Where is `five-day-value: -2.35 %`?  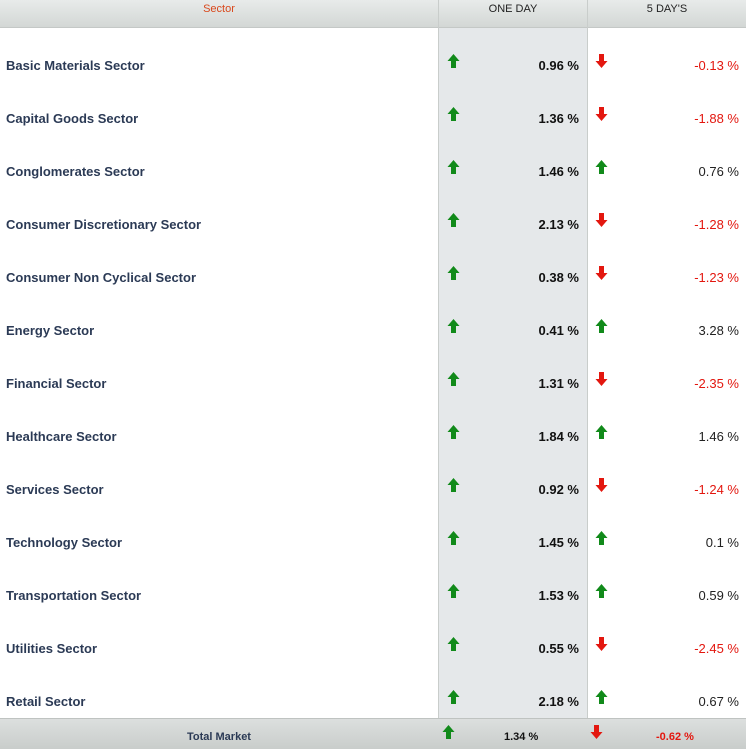
five-day-value: -2.35 % is located at coordinates (716, 383).